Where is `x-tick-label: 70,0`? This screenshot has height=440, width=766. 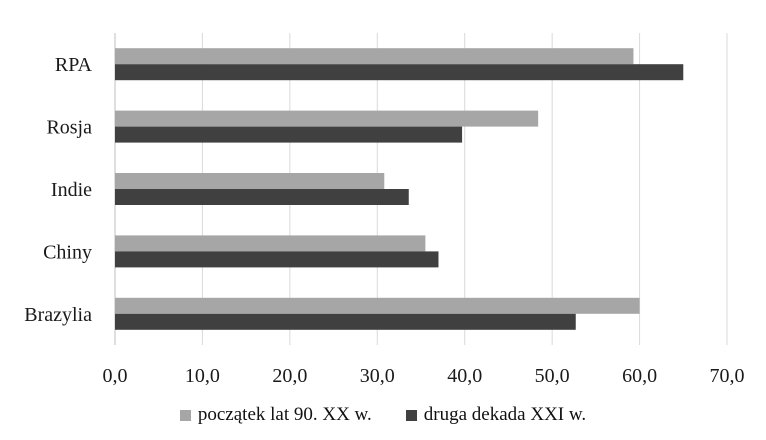
x-tick-label: 70,0 is located at coordinates (727, 376).